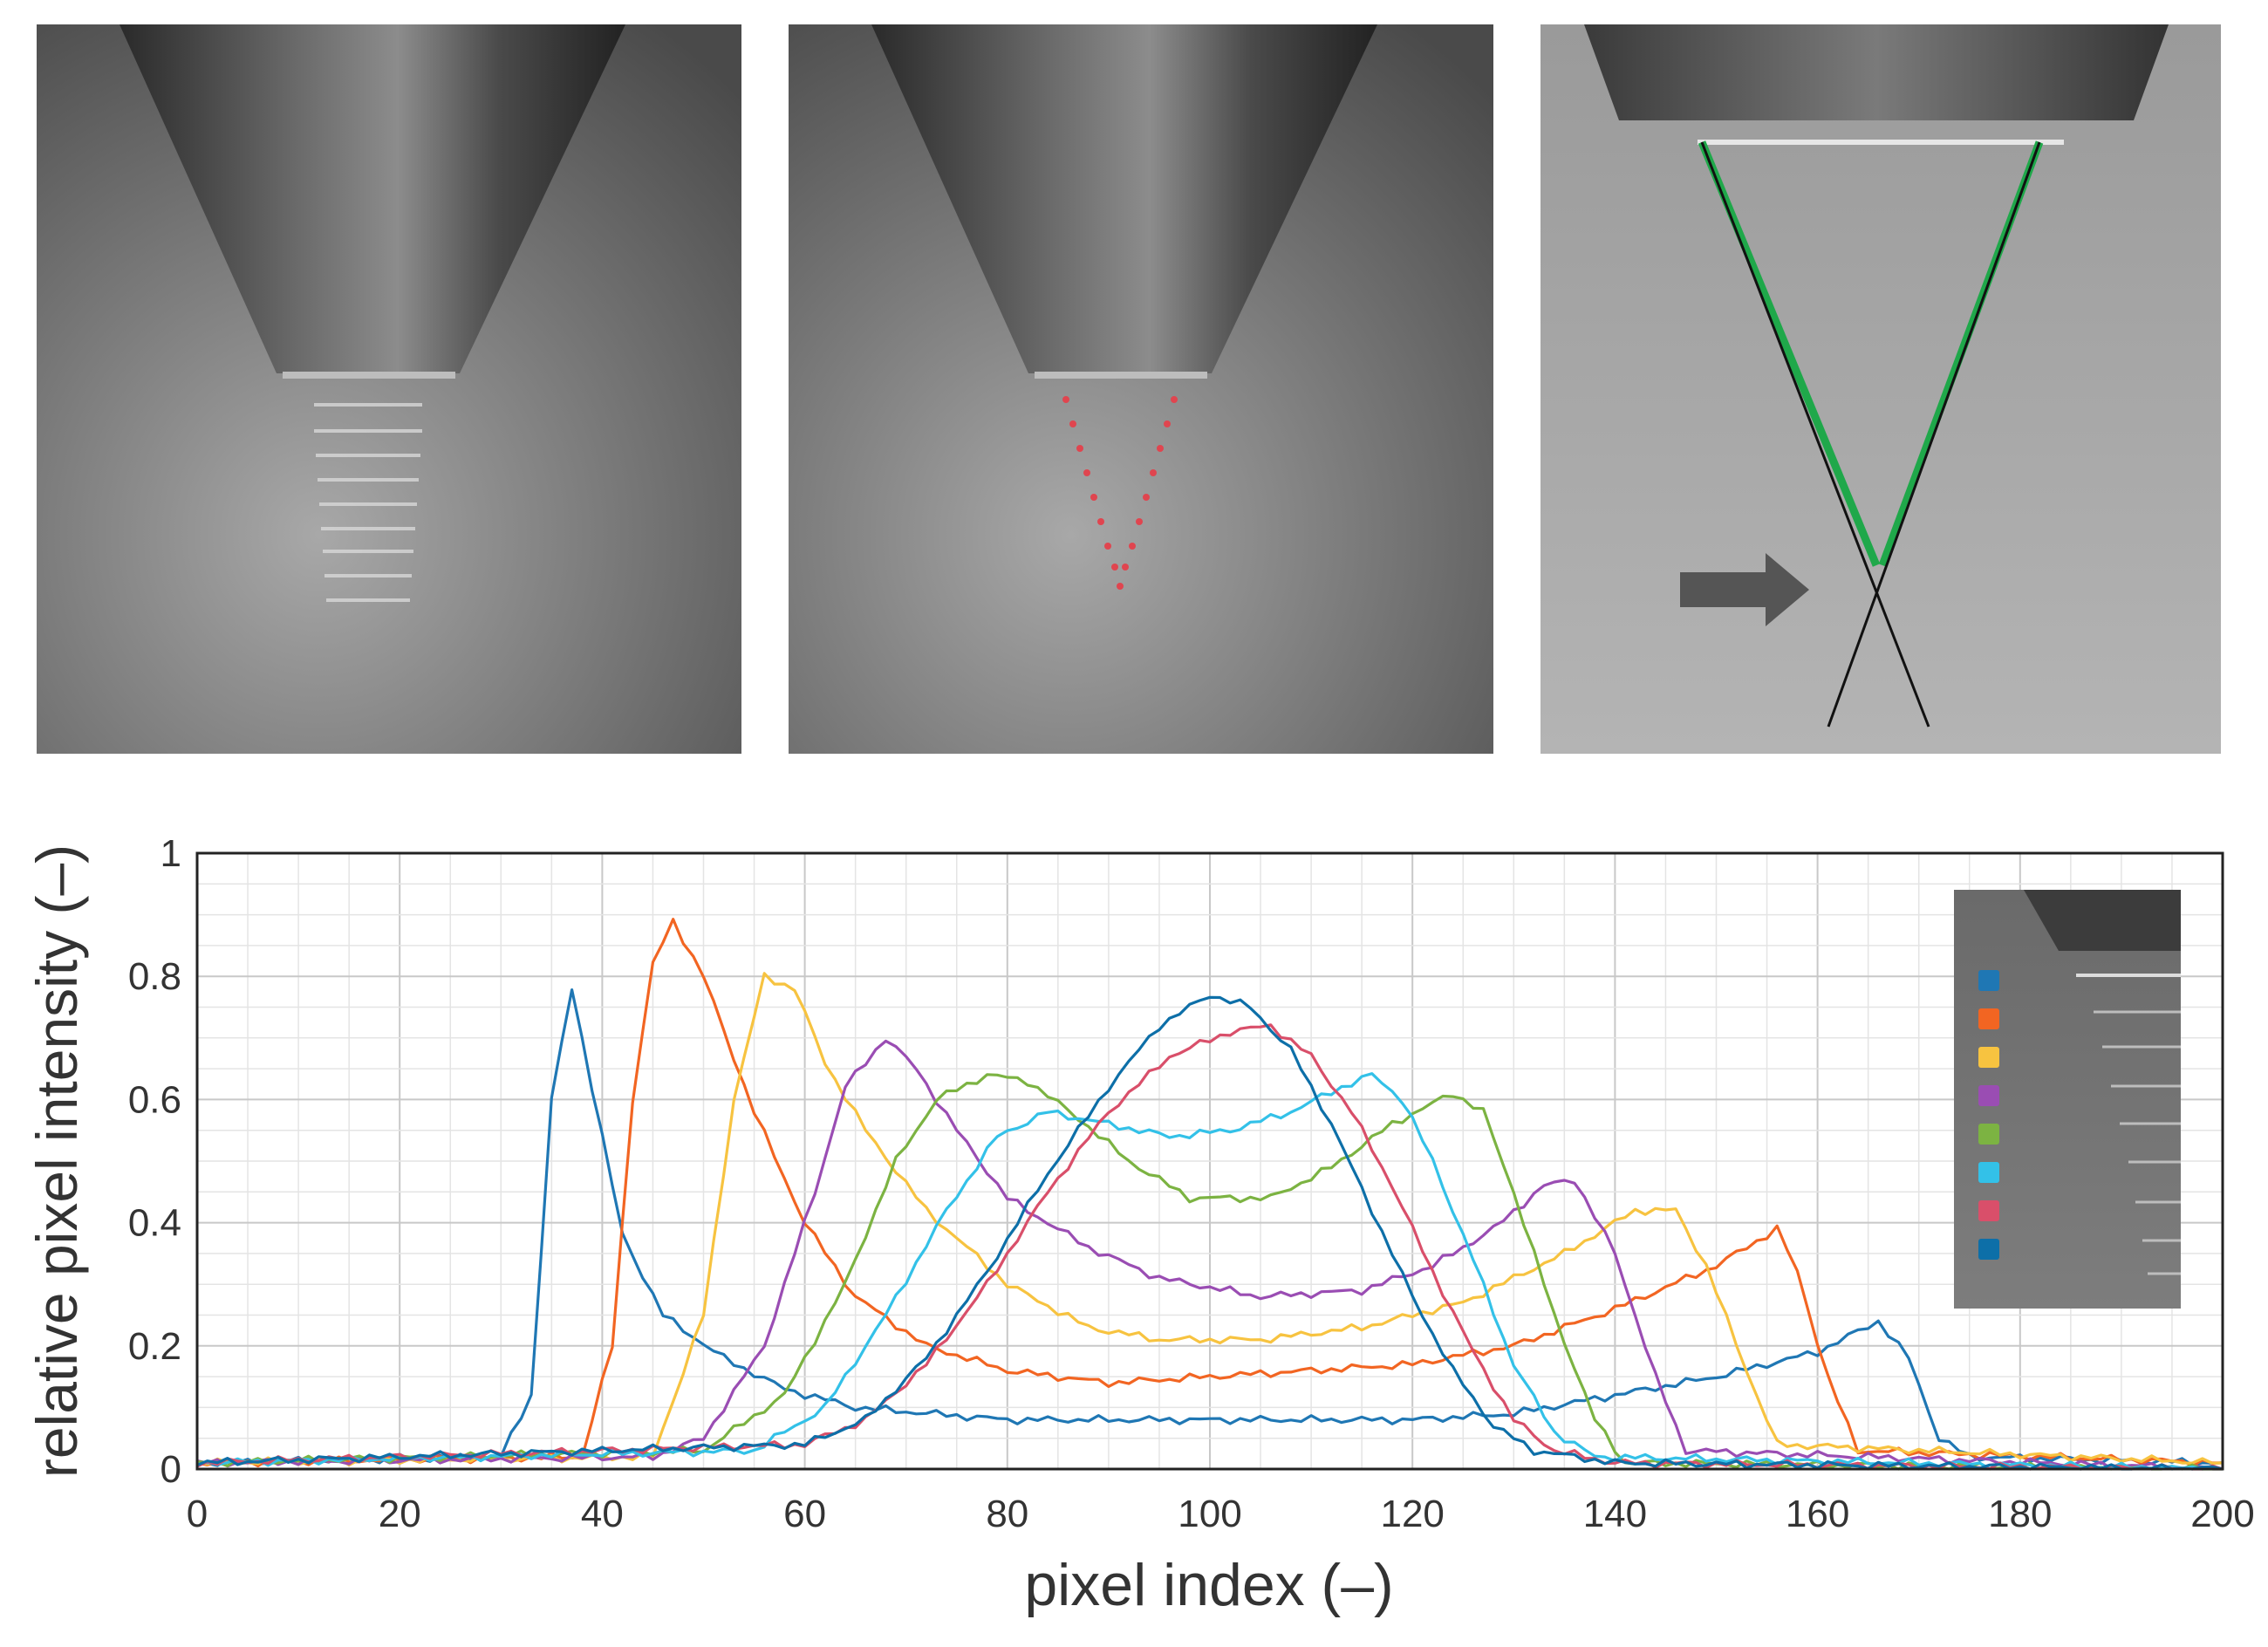 Image resolution: width=2268 pixels, height=1647 pixels. Describe the element at coordinates (155, 1223) in the screenshot. I see `y-tick-label: 0.4` at that location.